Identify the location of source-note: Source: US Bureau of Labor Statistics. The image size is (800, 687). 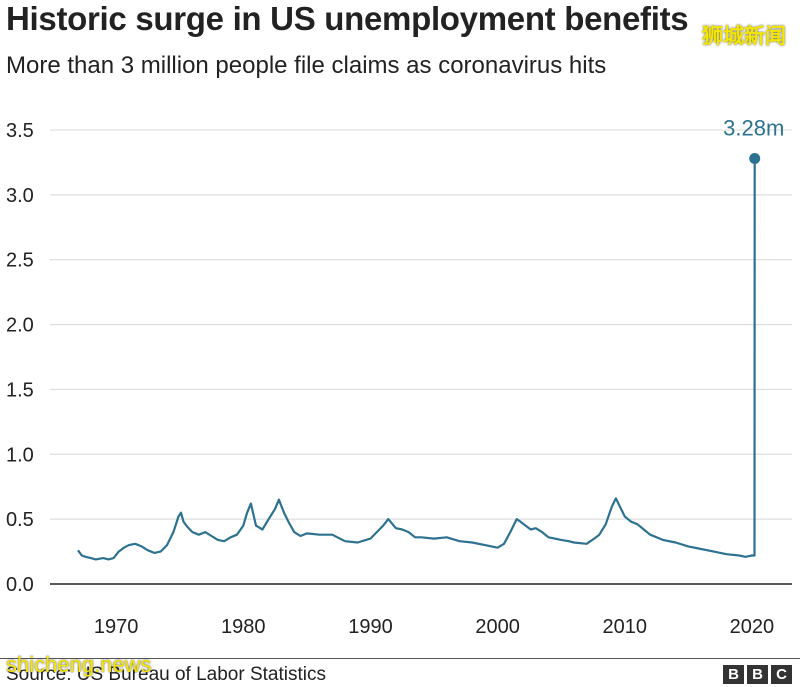
(166, 674).